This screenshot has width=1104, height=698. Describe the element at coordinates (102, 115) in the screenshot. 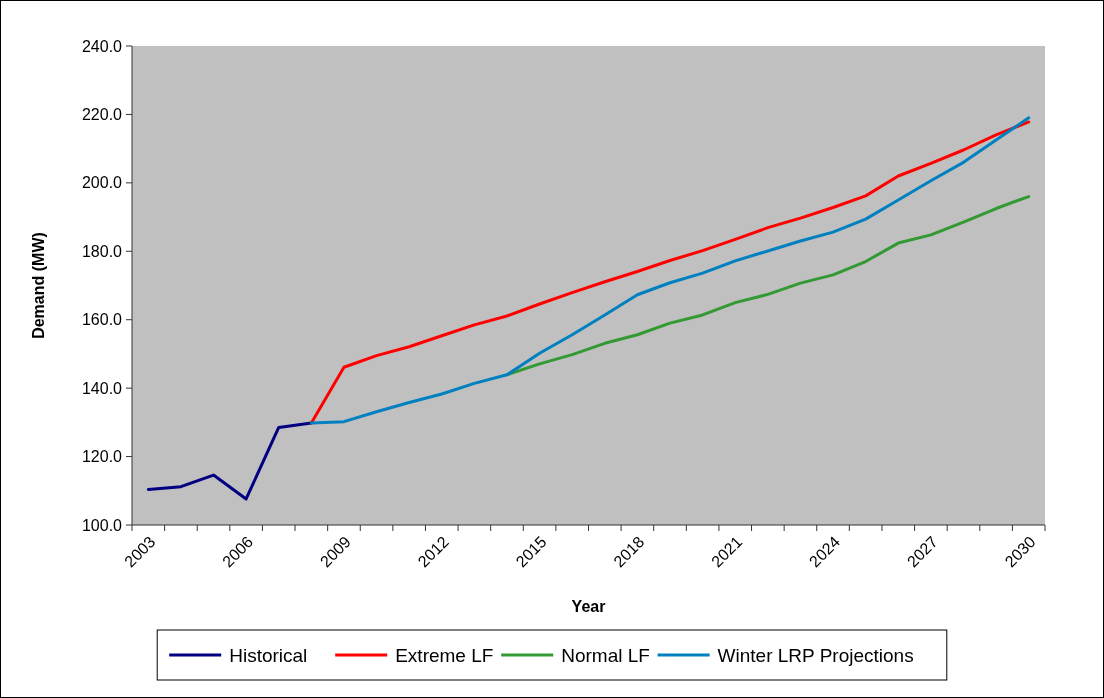

I see `y-tick-label: 220.0` at that location.